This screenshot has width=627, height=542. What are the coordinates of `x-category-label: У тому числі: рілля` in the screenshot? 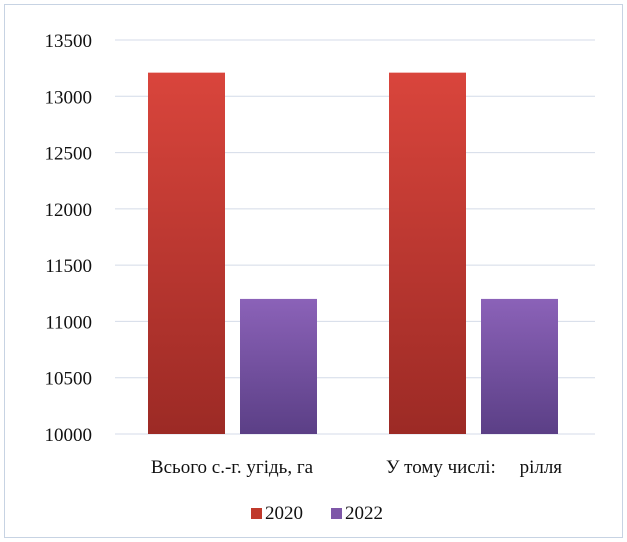 It's located at (474, 467).